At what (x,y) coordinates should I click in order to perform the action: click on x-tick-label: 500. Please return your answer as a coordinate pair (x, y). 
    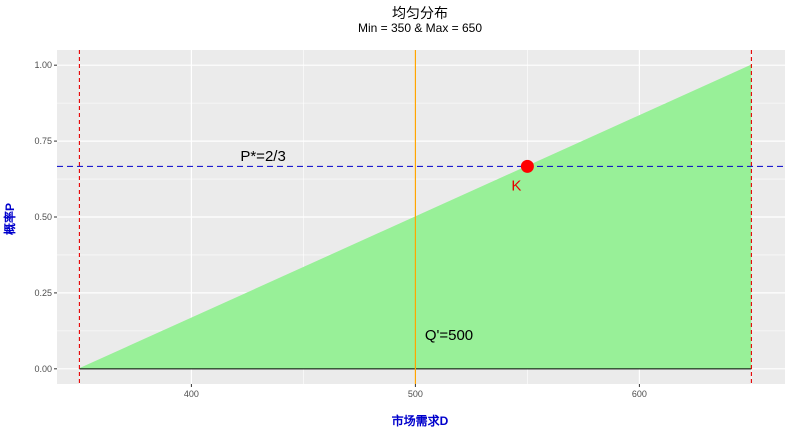
    Looking at the image, I should click on (415, 394).